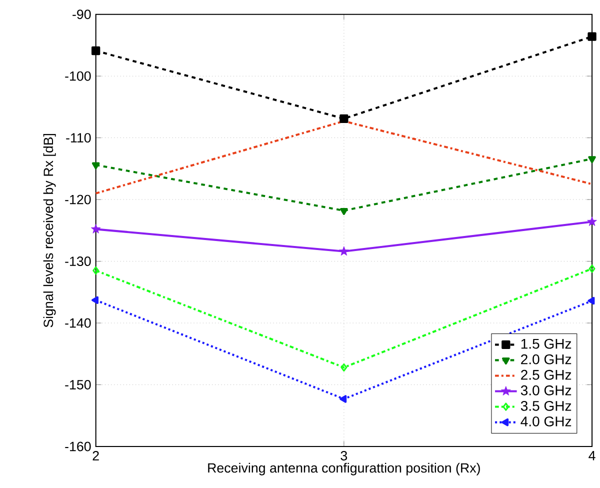 This screenshot has height=488, width=600. I want to click on y-tick-label: -150, so click(78, 385).